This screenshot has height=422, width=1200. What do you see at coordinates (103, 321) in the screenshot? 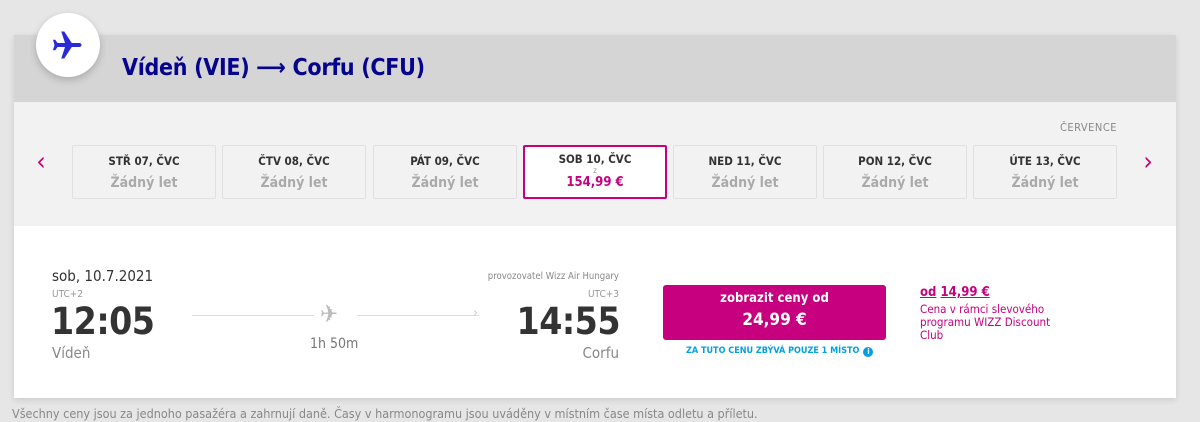
I see `departure-time: 12:05` at bounding box center [103, 321].